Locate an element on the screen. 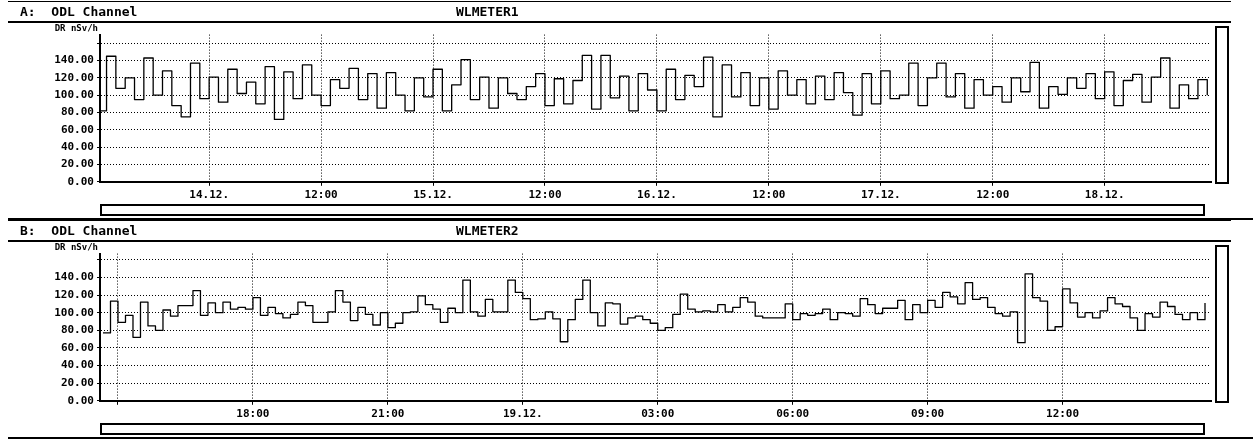  chart-title: A: ODL Channel is located at coordinates (79, 12).